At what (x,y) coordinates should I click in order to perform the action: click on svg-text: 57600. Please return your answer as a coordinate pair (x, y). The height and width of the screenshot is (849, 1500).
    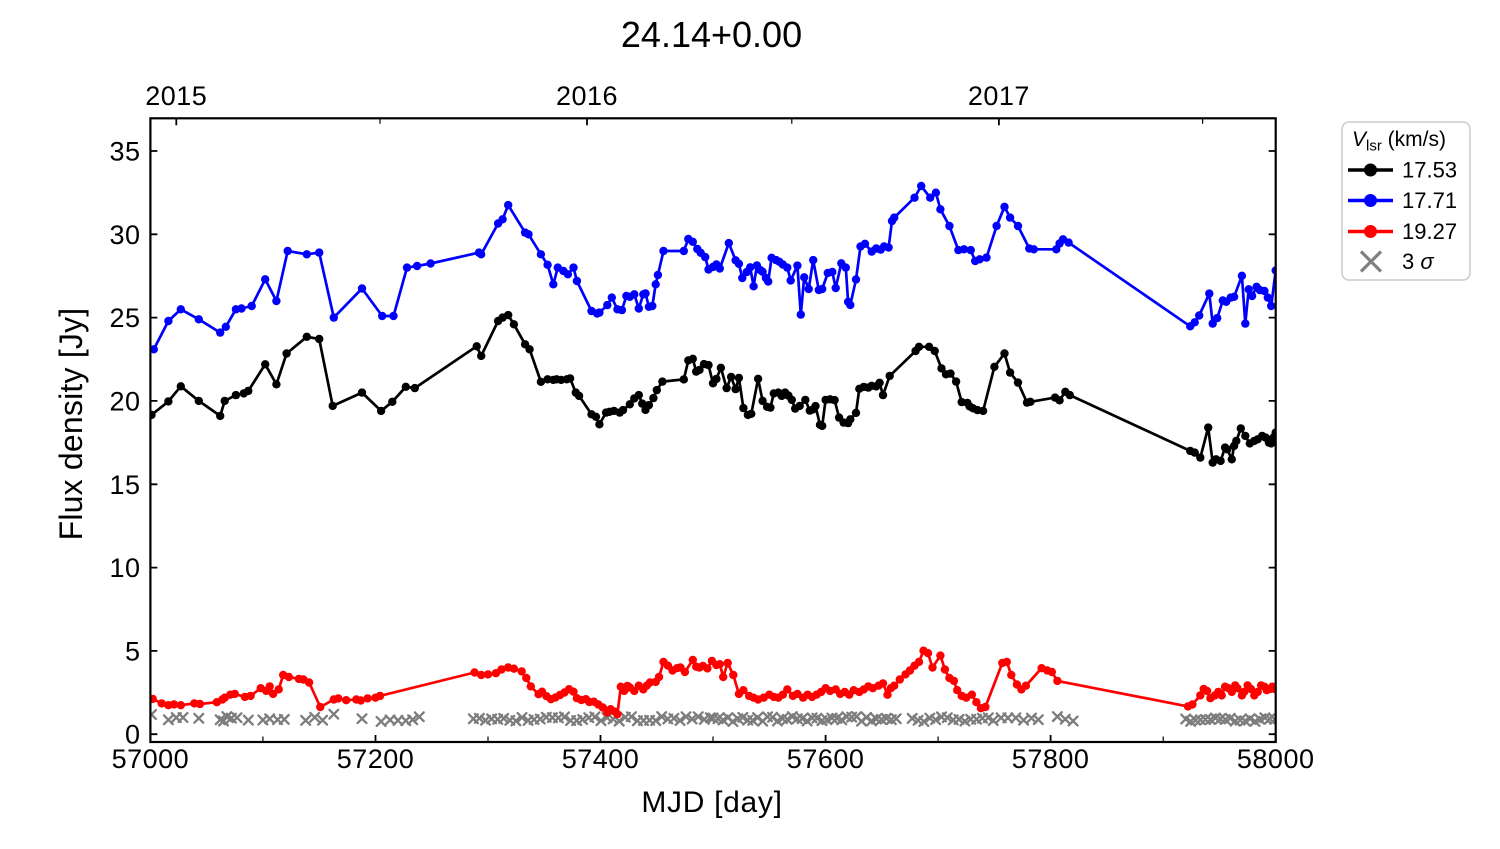
    Looking at the image, I should click on (826, 759).